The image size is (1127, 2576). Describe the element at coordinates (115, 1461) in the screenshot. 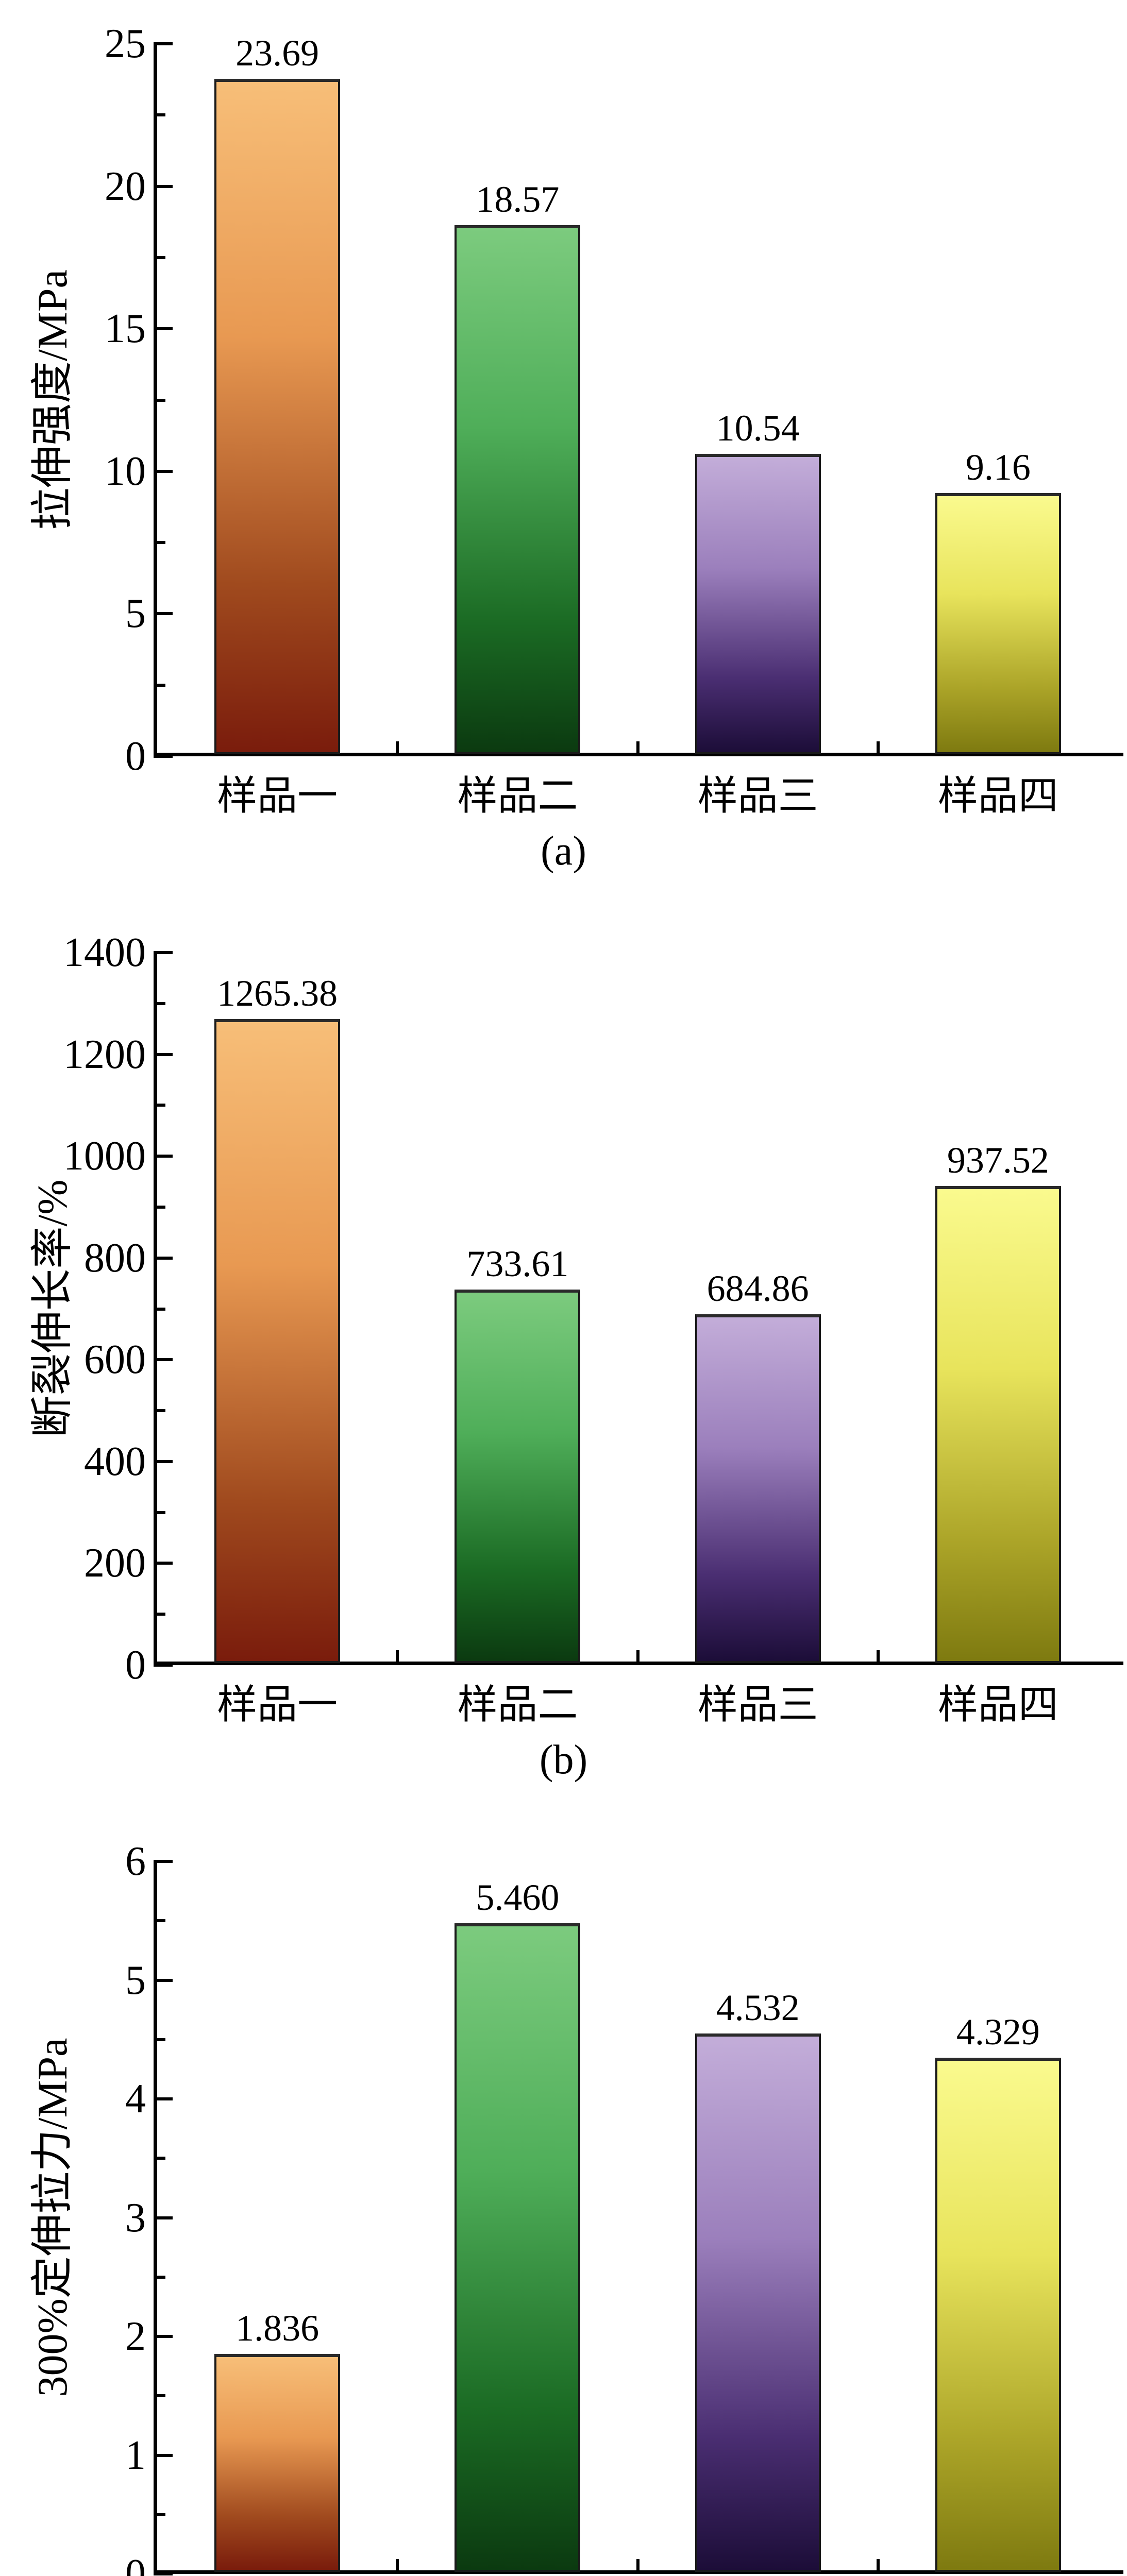

I see `y-tick-label: 400` at that location.